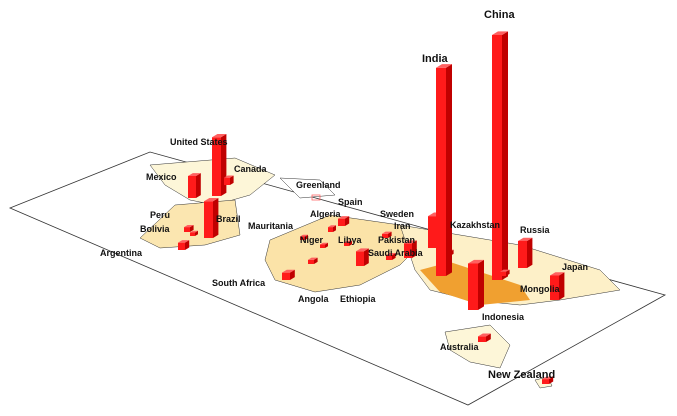  Describe the element at coordinates (228, 219) in the screenshot. I see `country-label: Brazil` at that location.